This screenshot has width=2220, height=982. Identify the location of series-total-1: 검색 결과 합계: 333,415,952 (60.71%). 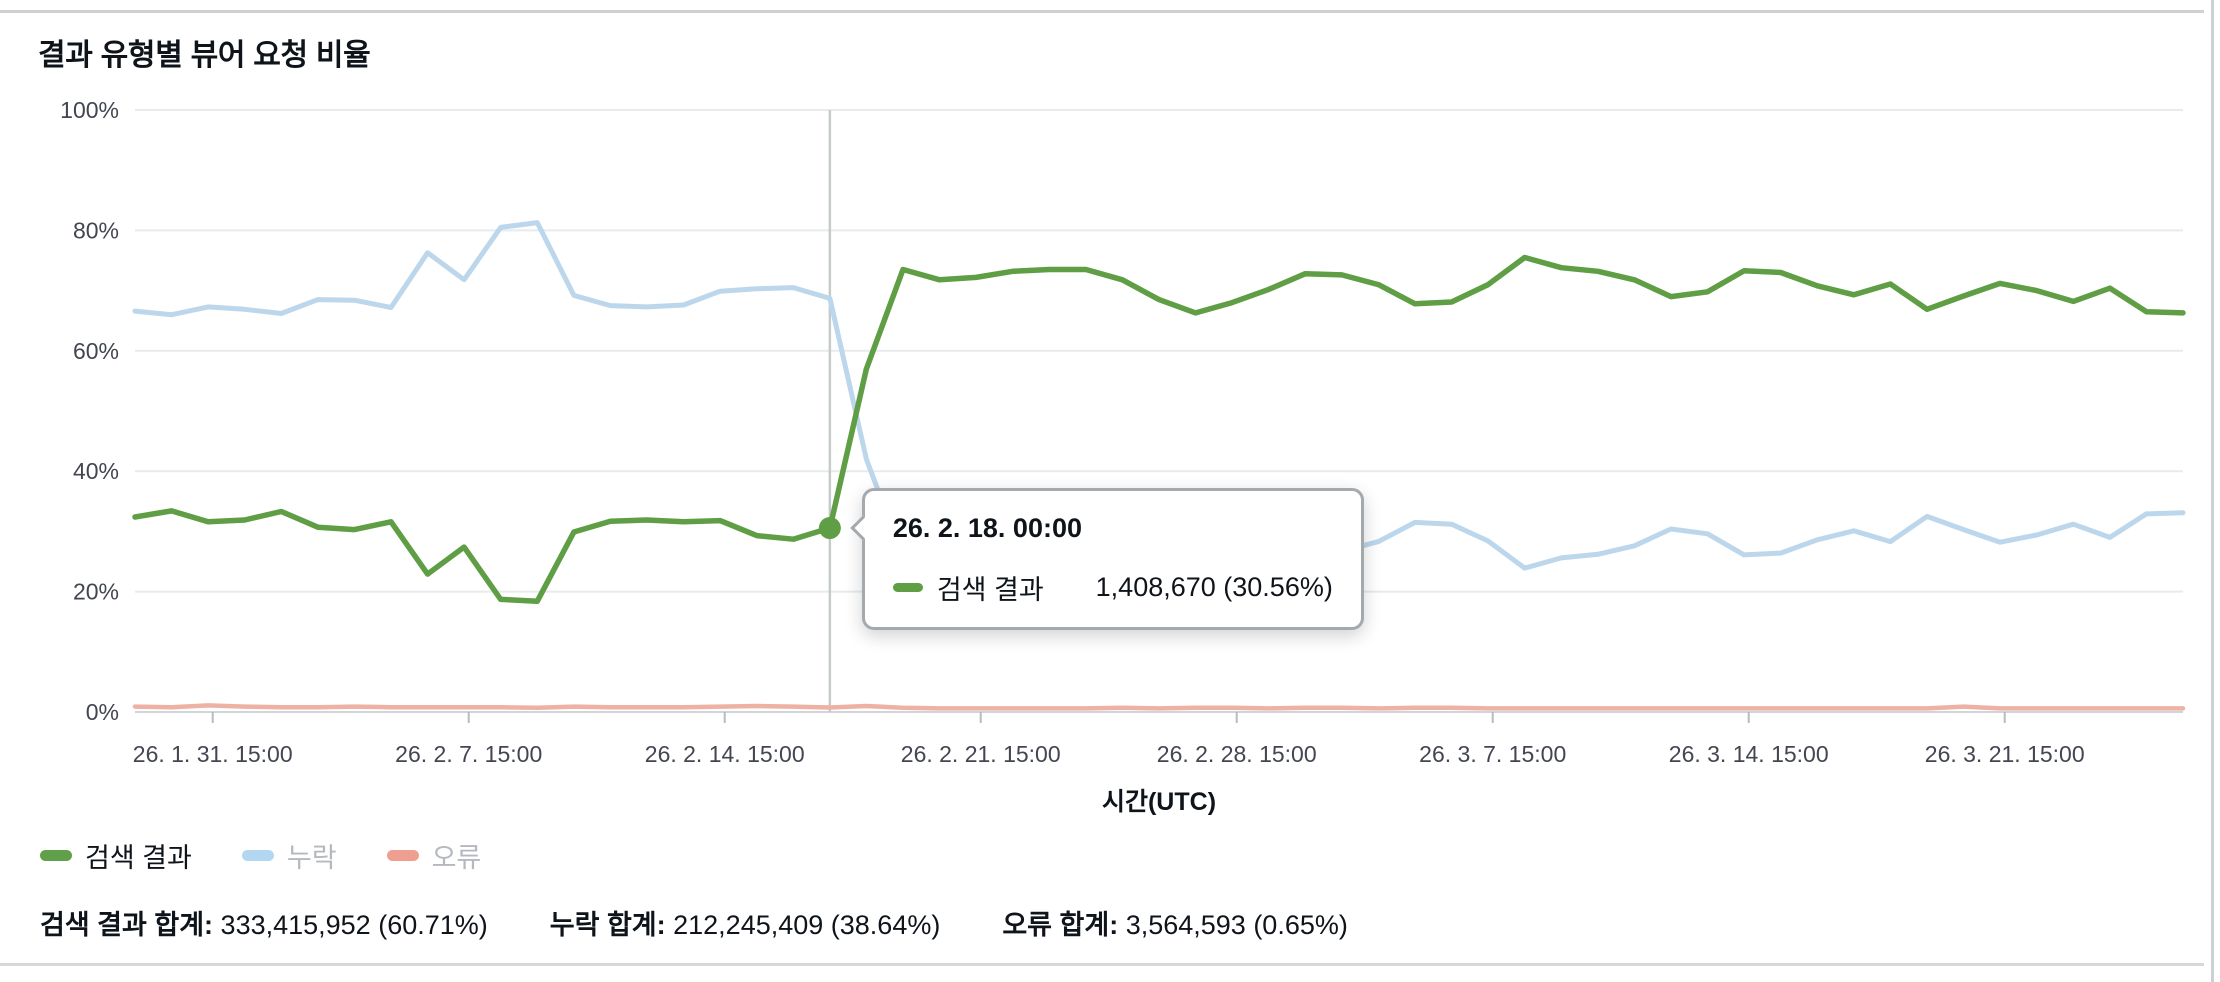
(264, 922).